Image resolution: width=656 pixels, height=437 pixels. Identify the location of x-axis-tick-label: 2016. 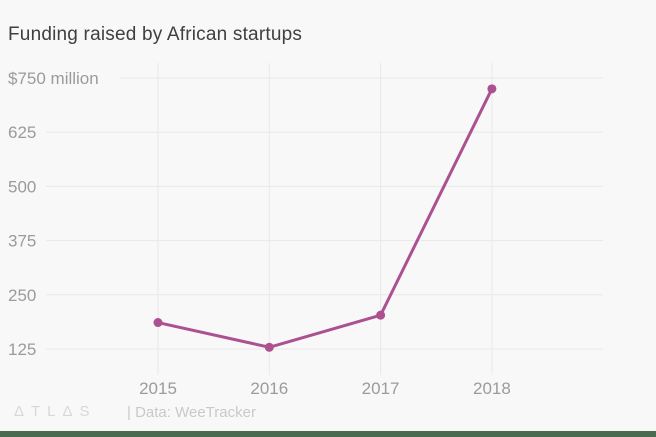
(269, 388).